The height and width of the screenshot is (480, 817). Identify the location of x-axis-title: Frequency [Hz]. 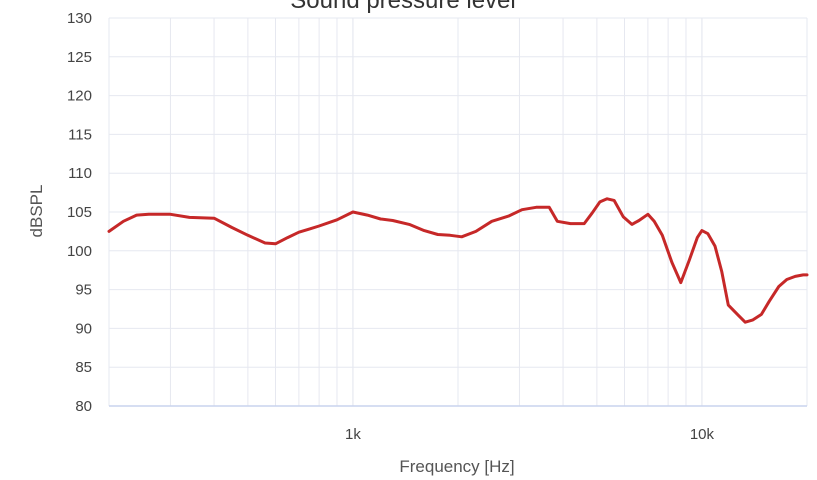
(456, 466).